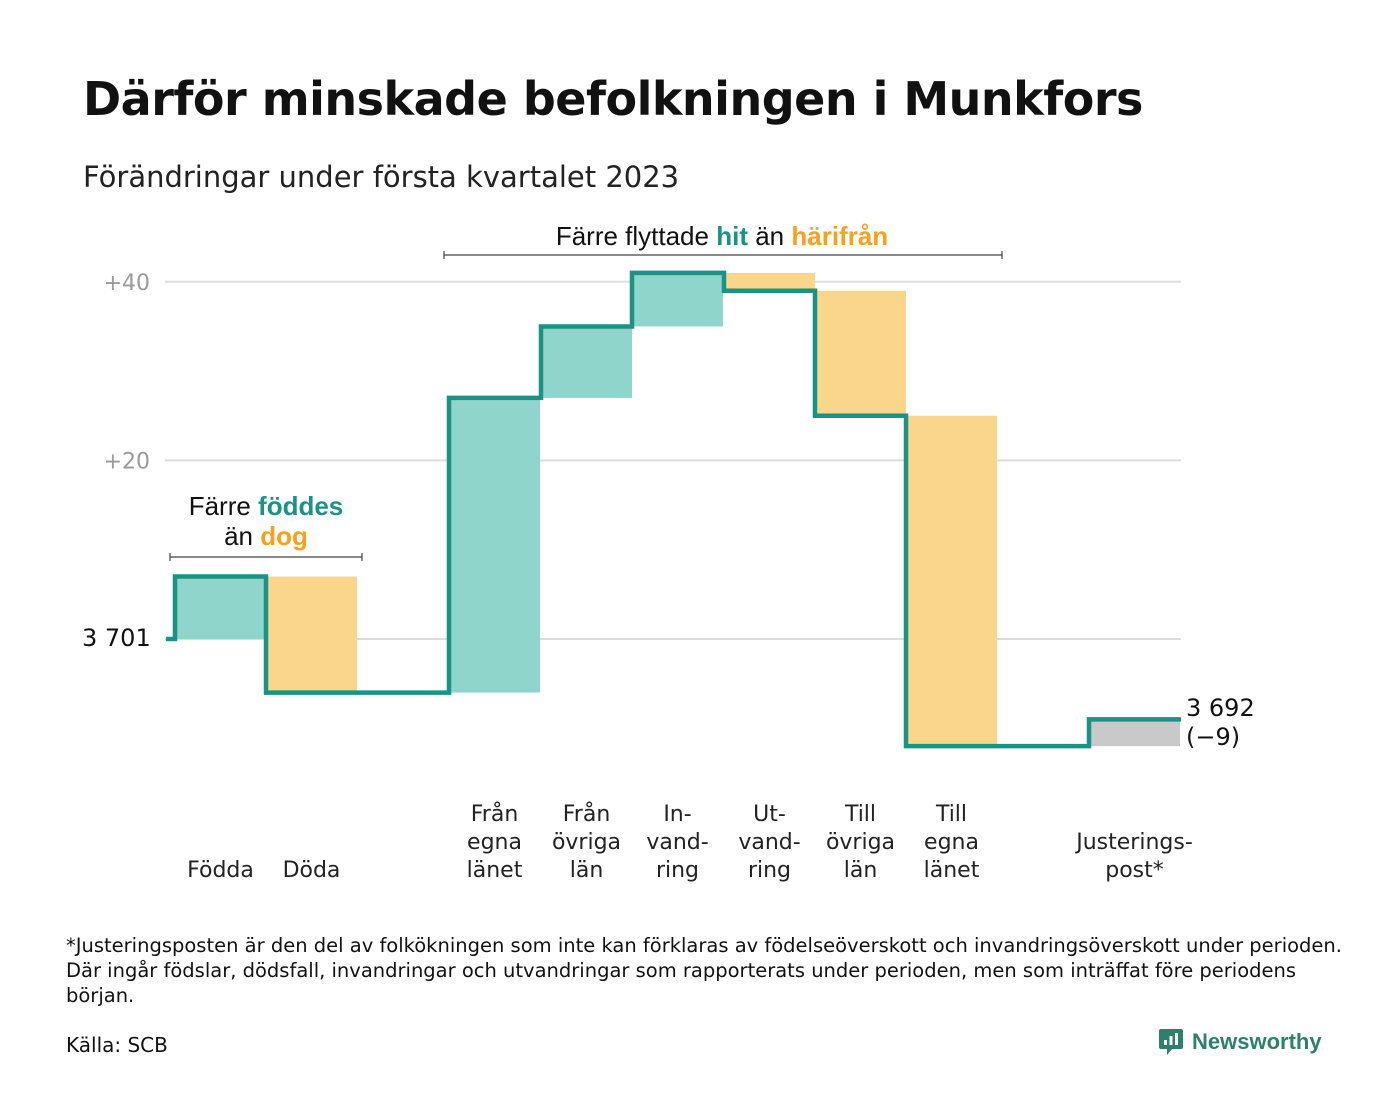 The width and height of the screenshot is (1400, 1120). I want to click on migration-annotation: Färre flyttade hit än härifrån, so click(723, 240).